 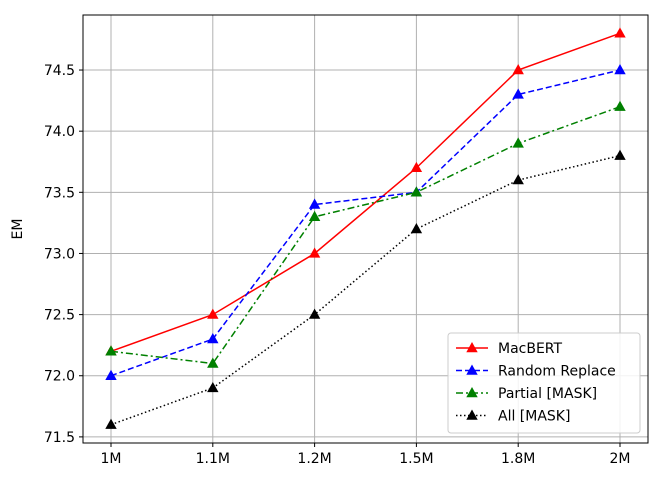 I want to click on legend-label: MacBERT, so click(x=530, y=349).